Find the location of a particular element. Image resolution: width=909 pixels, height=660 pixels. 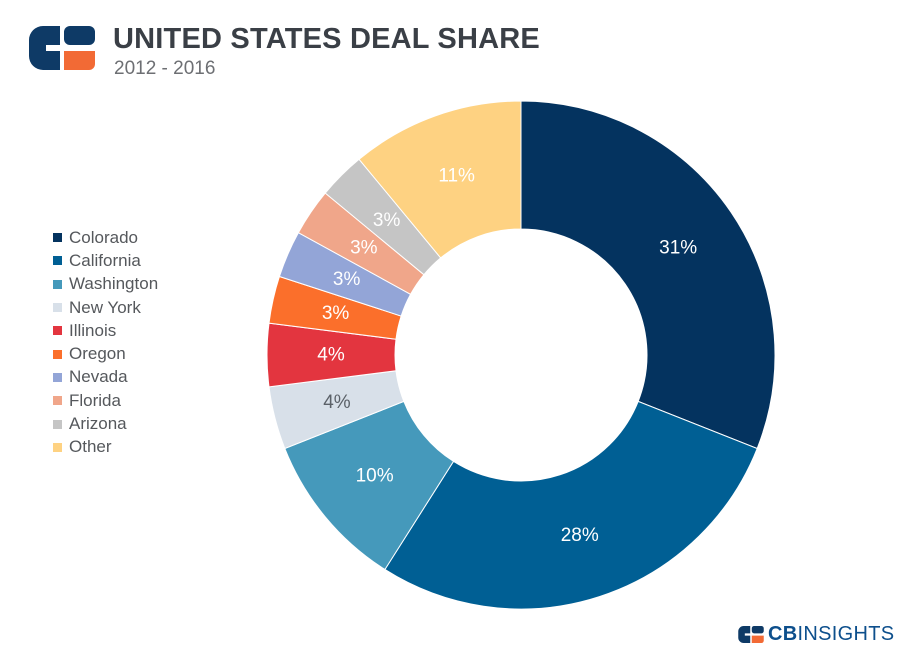

logo-orange-block is located at coordinates (79, 60).